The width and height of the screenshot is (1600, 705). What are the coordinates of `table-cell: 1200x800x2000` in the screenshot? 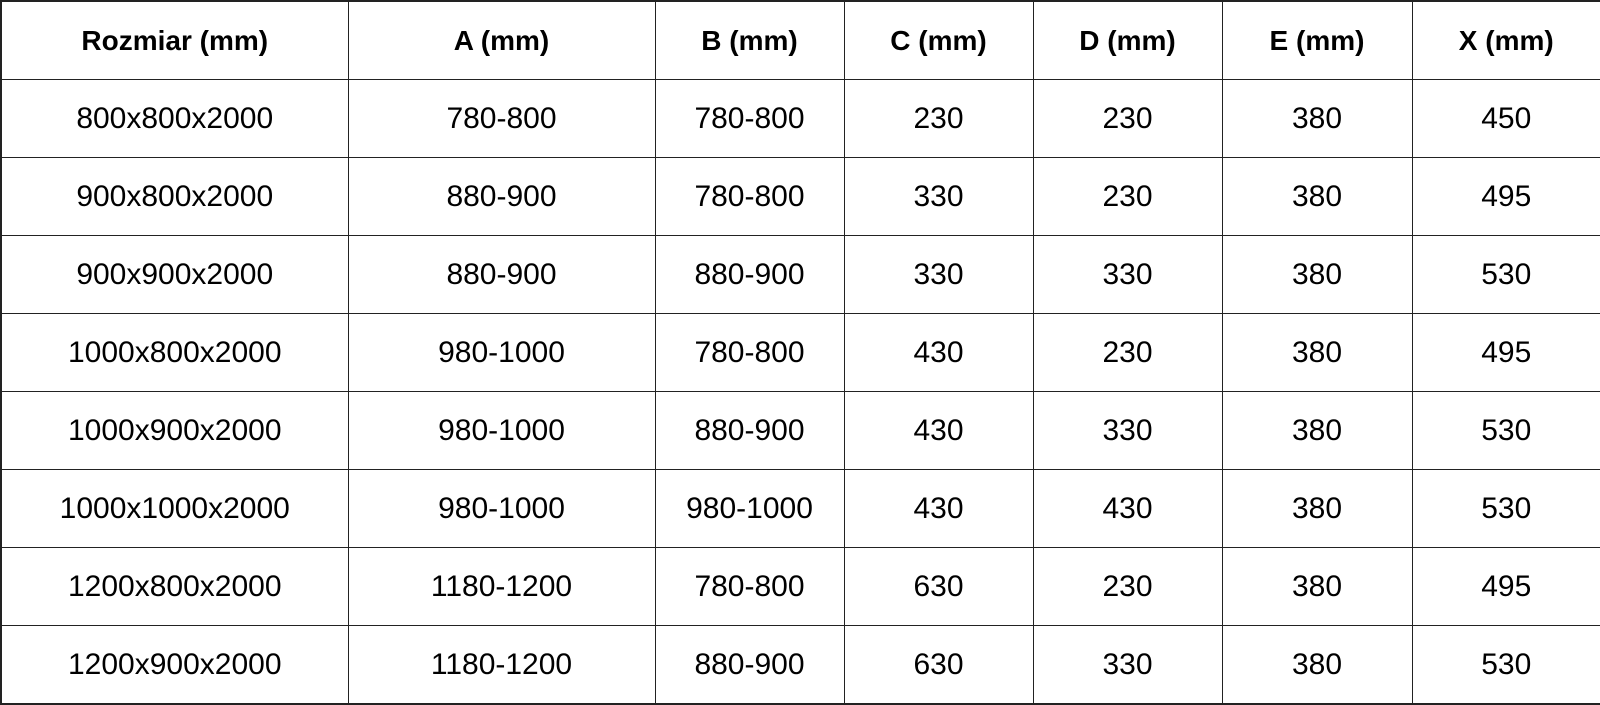 It's located at (174, 586).